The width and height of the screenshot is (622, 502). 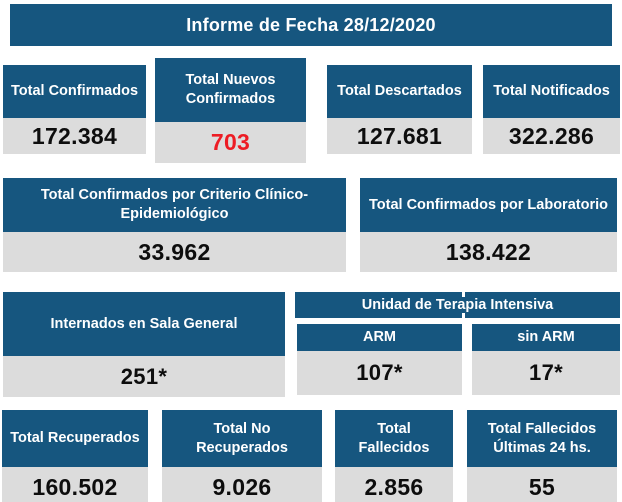 What do you see at coordinates (399, 136) in the screenshot?
I see `card-total-descartados-value: 127.681` at bounding box center [399, 136].